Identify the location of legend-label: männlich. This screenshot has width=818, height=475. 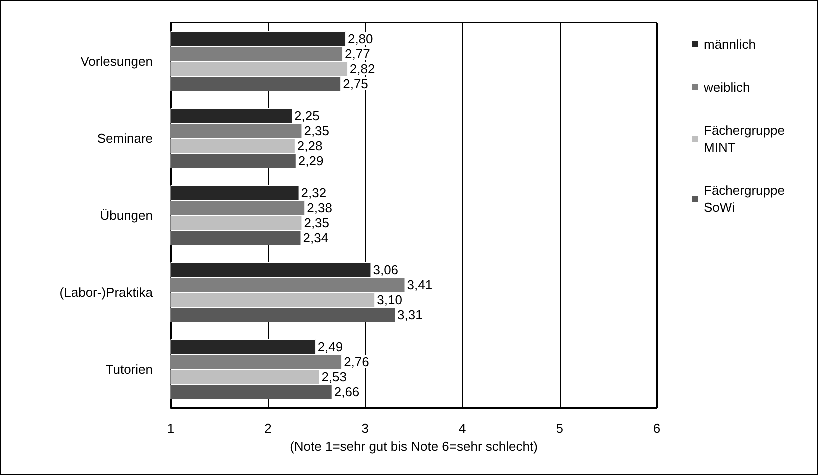
(730, 44).